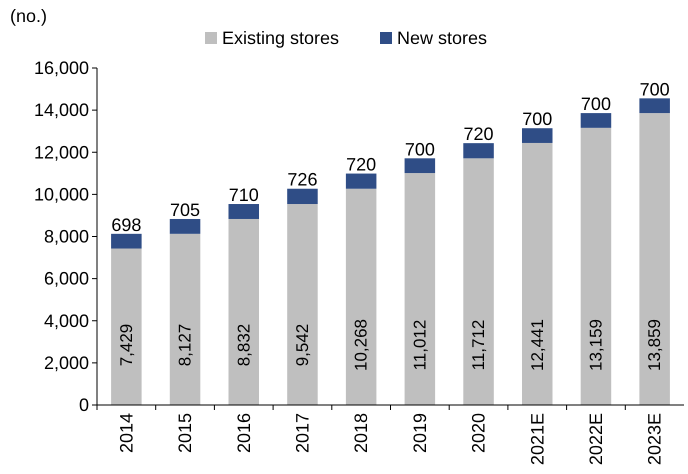 The width and height of the screenshot is (688, 474). Describe the element at coordinates (83, 405) in the screenshot. I see `y-tick-label: 0` at that location.